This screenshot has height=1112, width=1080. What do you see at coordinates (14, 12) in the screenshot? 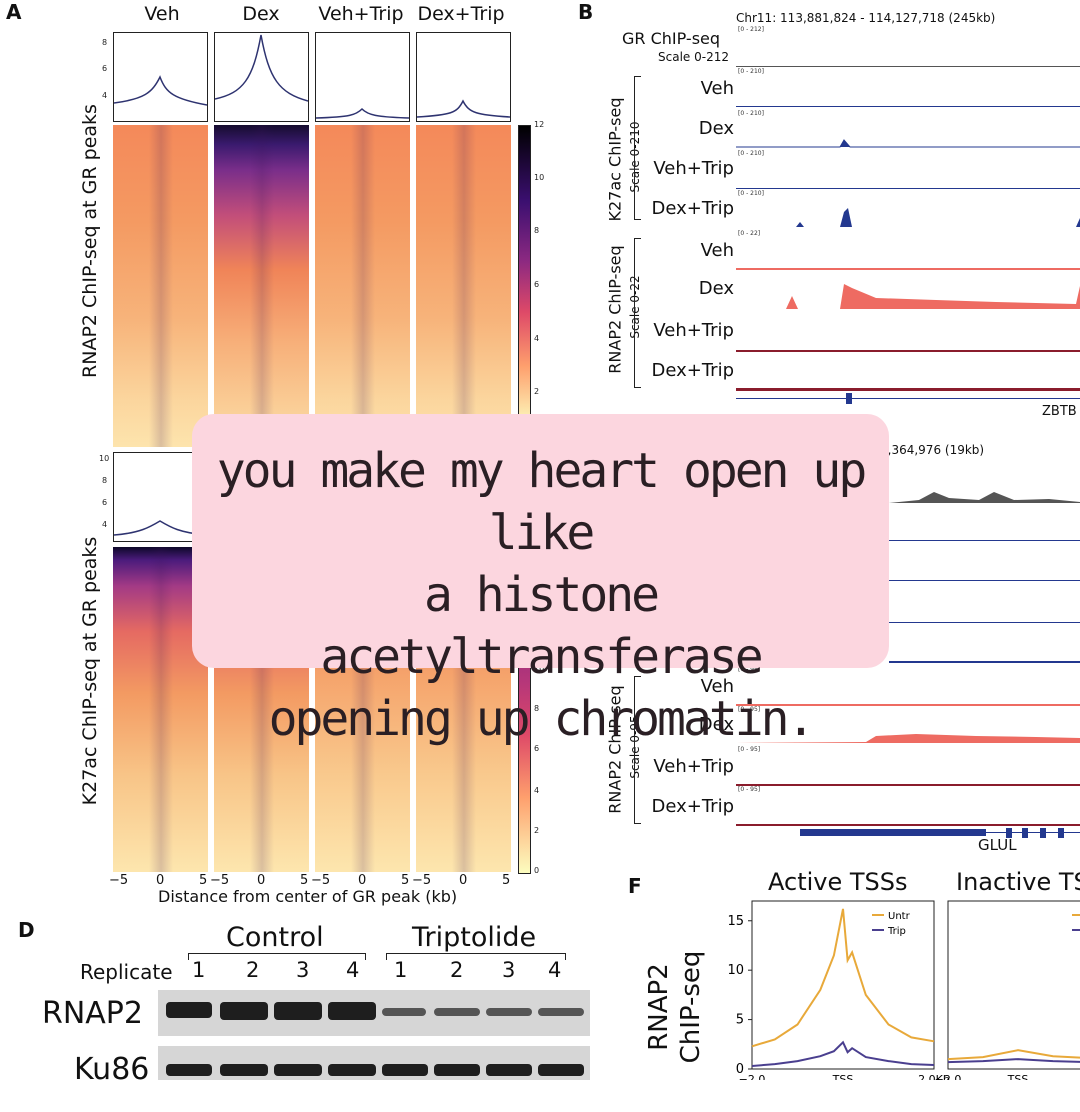
I see `panel-a-letter: A` at bounding box center [14, 12].